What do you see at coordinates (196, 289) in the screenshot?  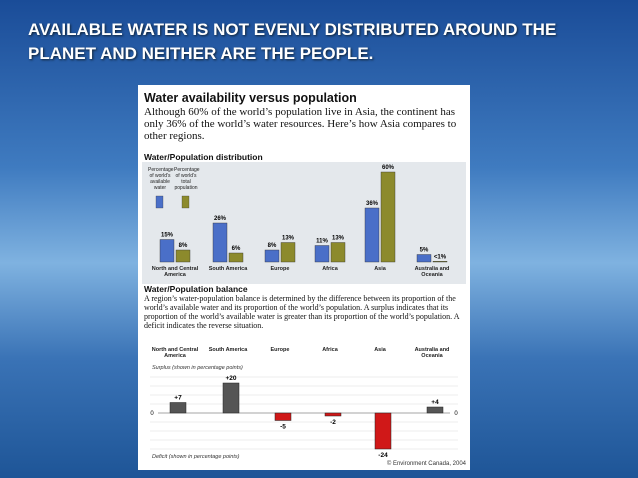 I see `chart-title: Water/Population balance` at bounding box center [196, 289].